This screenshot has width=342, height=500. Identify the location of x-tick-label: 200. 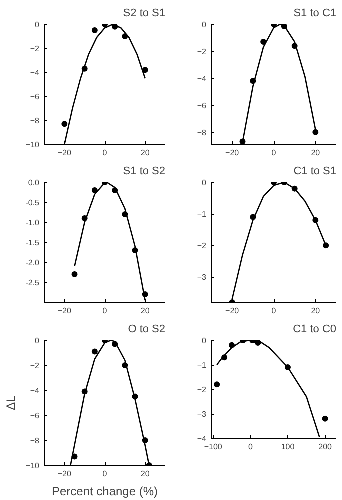
(325, 447).